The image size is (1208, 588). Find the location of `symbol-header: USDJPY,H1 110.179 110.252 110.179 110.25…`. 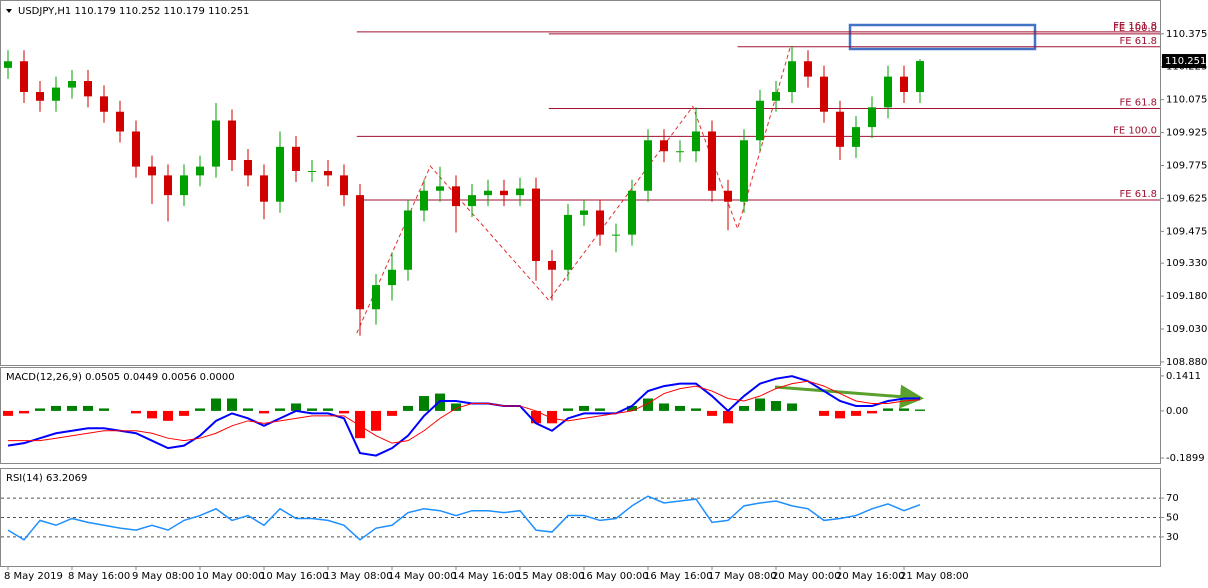

symbol-header: USDJPY,H1 110.179 110.252 110.179 110.25… is located at coordinates (133, 11).